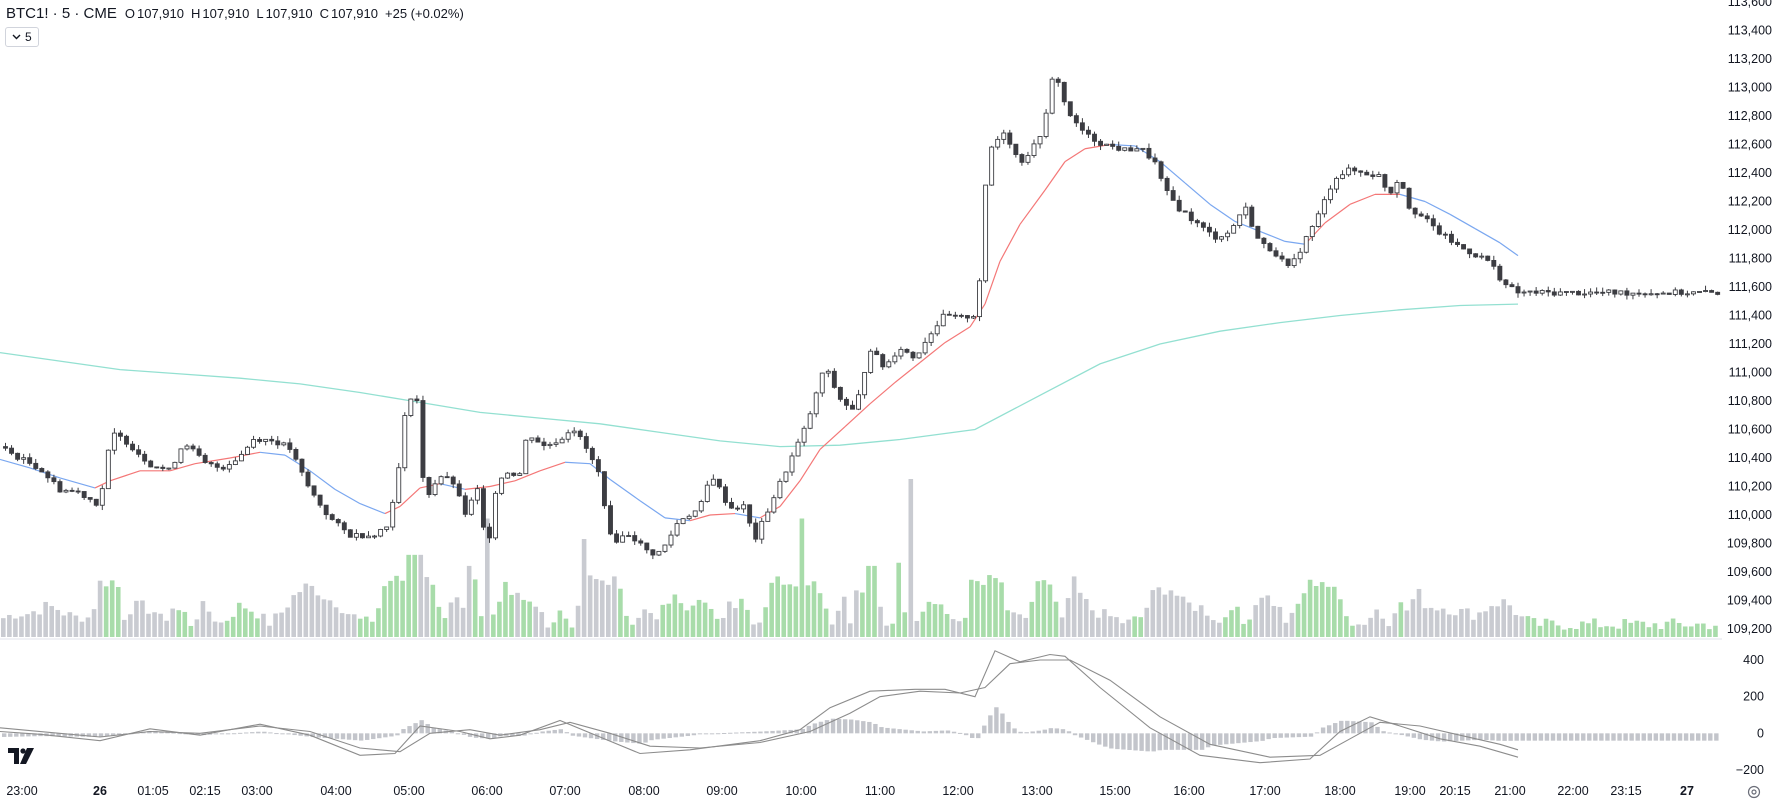 This screenshot has width=1780, height=802. What do you see at coordinates (16, 37) in the screenshot?
I see `chevron-down-icon` at bounding box center [16, 37].